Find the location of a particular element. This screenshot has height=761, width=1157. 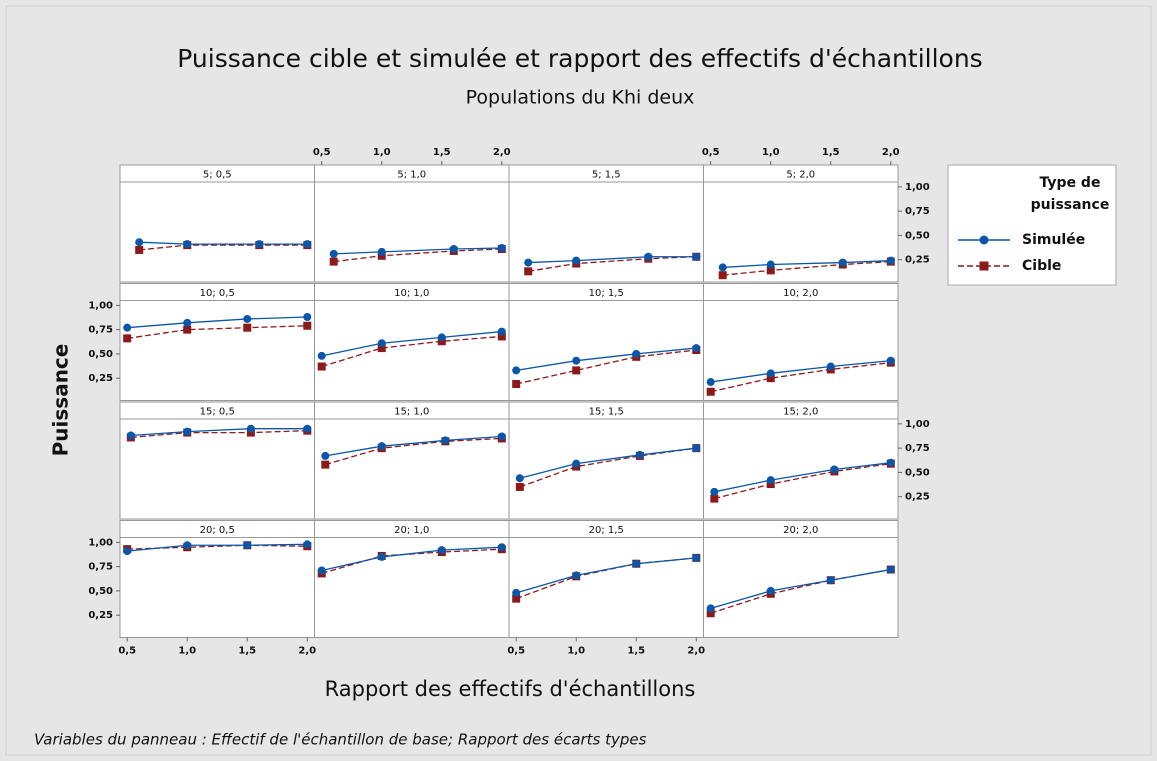

panel-title: 5; 1,5 is located at coordinates (606, 175).